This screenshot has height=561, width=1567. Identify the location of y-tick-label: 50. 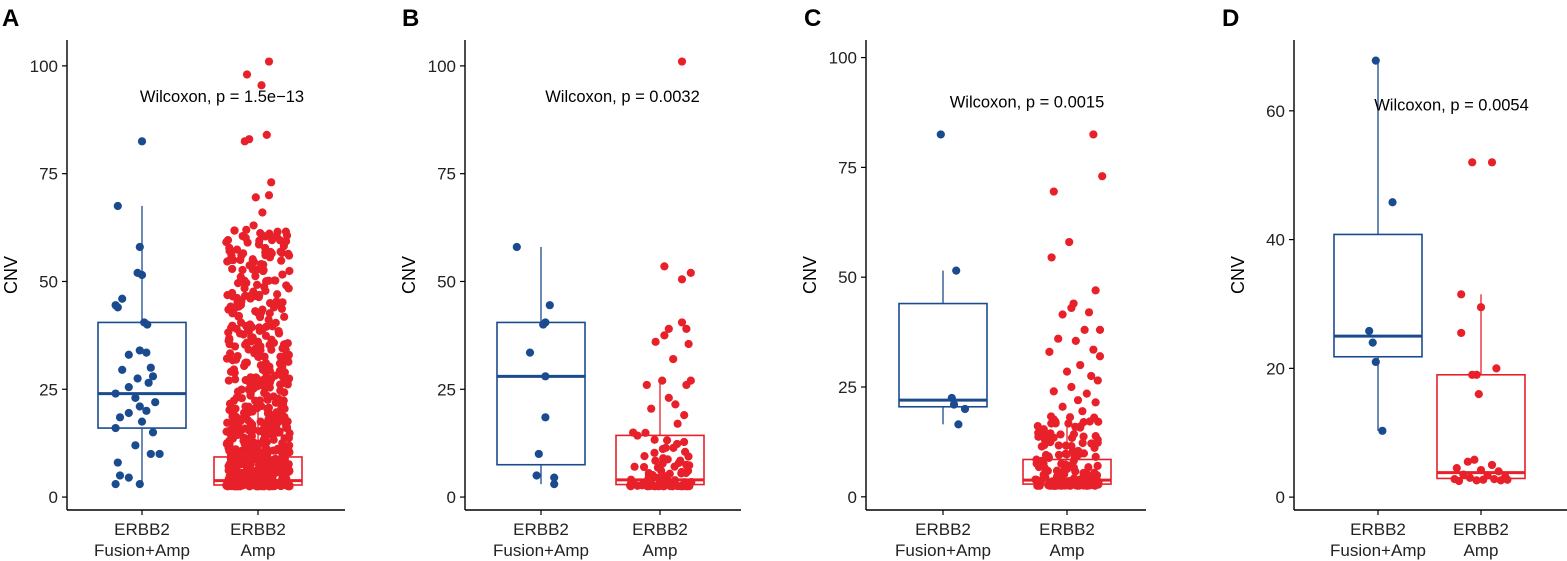
(847, 277).